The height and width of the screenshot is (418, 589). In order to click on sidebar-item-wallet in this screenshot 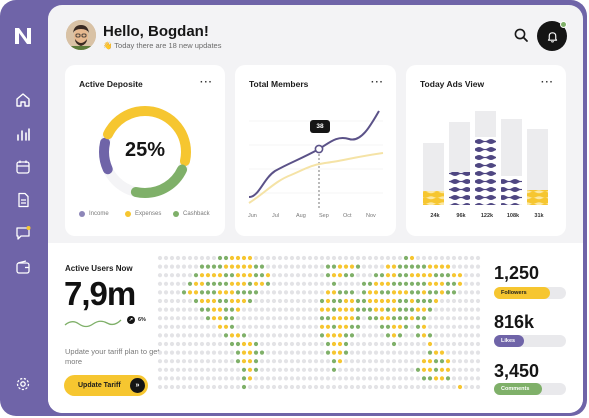, I will do `click(23, 267)`.